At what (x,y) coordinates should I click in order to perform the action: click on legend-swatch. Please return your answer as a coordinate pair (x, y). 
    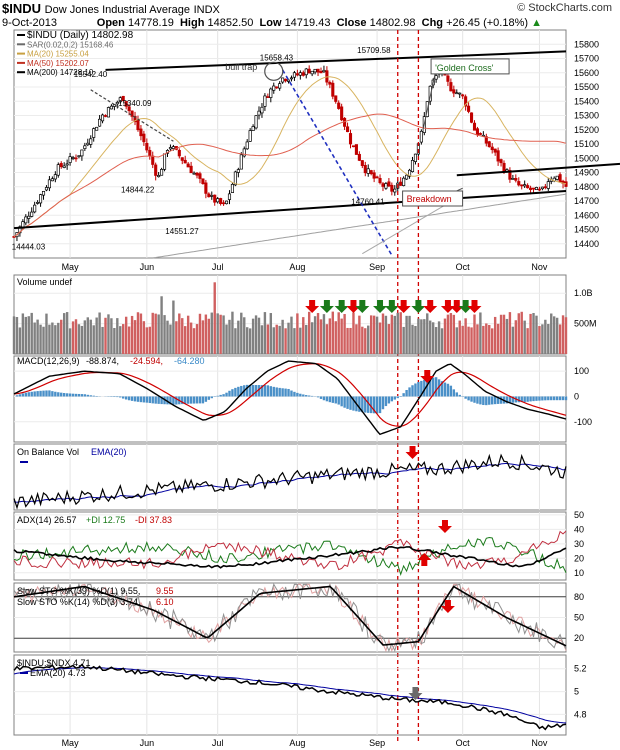
    Looking at the image, I should click on (21, 72).